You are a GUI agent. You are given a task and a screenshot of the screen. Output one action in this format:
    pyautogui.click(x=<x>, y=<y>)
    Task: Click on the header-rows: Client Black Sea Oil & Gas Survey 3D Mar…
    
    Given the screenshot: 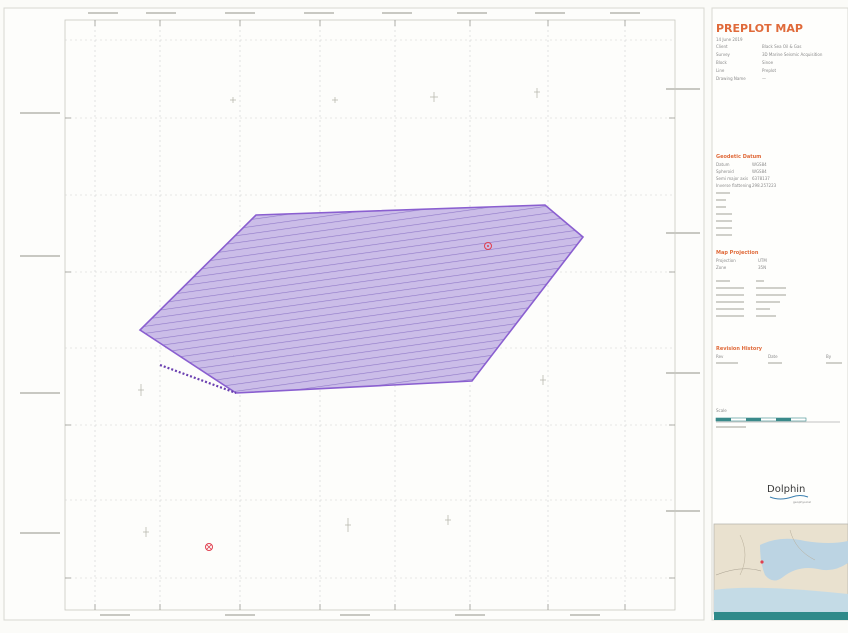 What is the action you would take?
    pyautogui.click(x=769, y=62)
    